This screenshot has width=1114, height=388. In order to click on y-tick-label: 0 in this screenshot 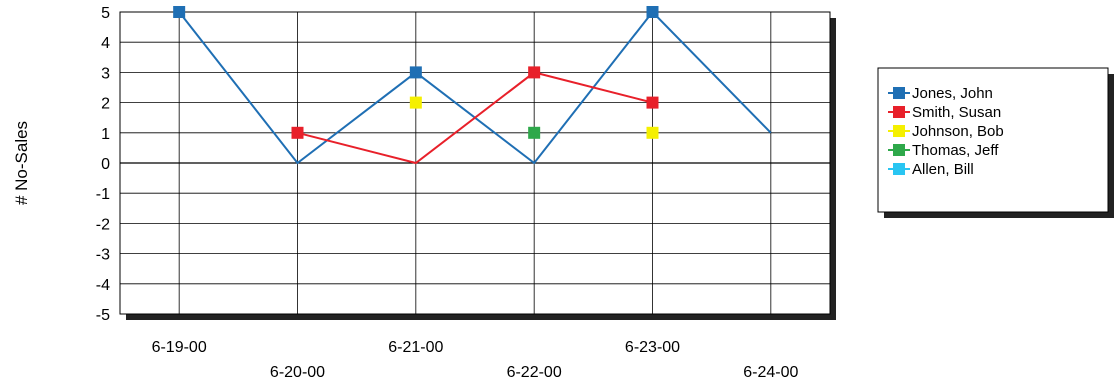, I will do `click(105, 164)`.